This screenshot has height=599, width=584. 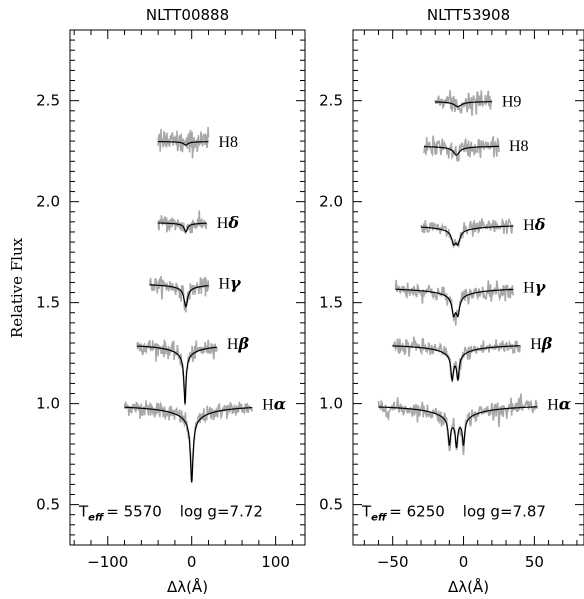 I want to click on teff-logg-annotation: Teff = 5570 log g=7.72, so click(x=170, y=513).